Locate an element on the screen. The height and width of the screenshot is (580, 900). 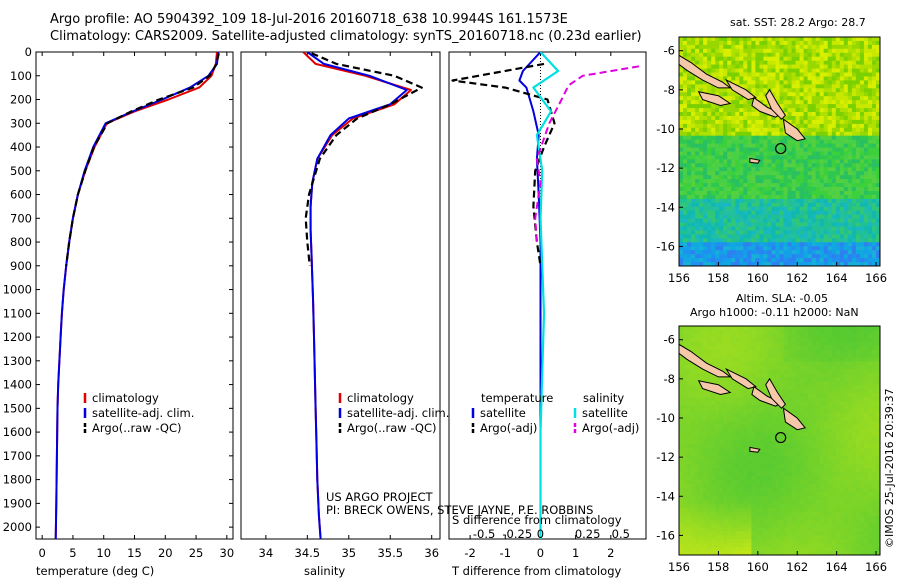
legend-entry: satellite-adj. clim. is located at coordinates (398, 413).